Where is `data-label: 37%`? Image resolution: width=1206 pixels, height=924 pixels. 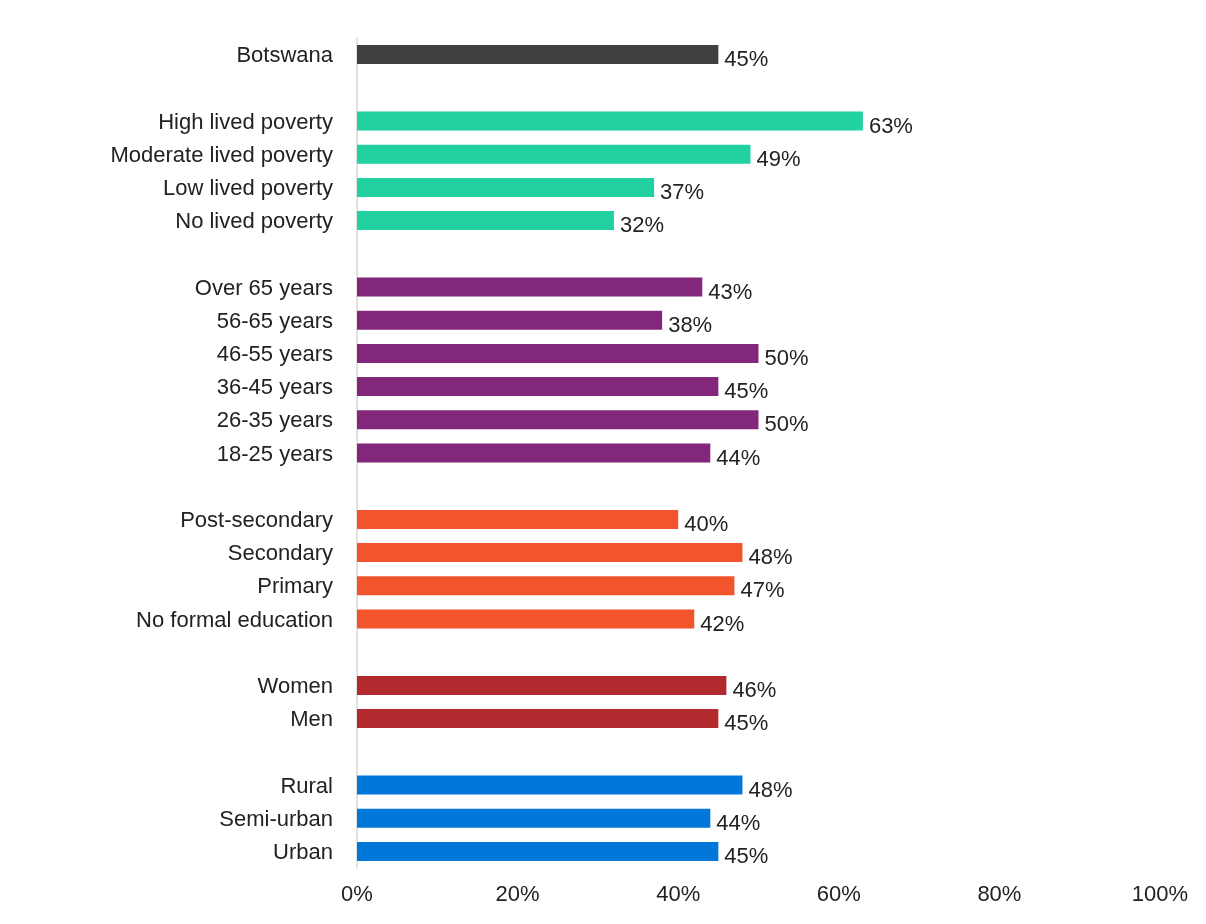
data-label: 37% is located at coordinates (682, 191).